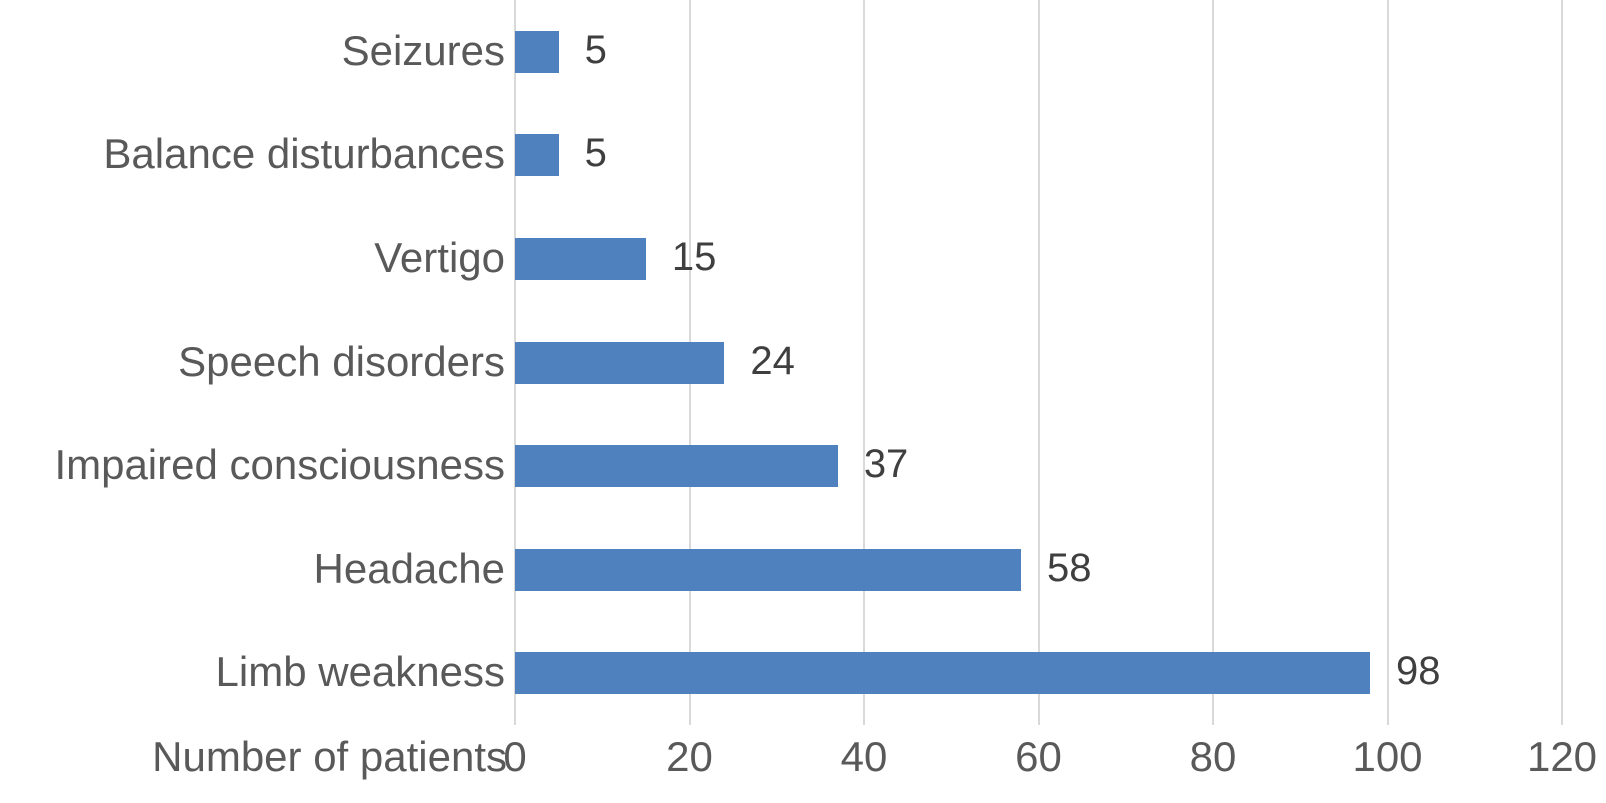 The height and width of the screenshot is (803, 1606). Describe the element at coordinates (864, 756) in the screenshot. I see `x-tick-label: 40` at that location.